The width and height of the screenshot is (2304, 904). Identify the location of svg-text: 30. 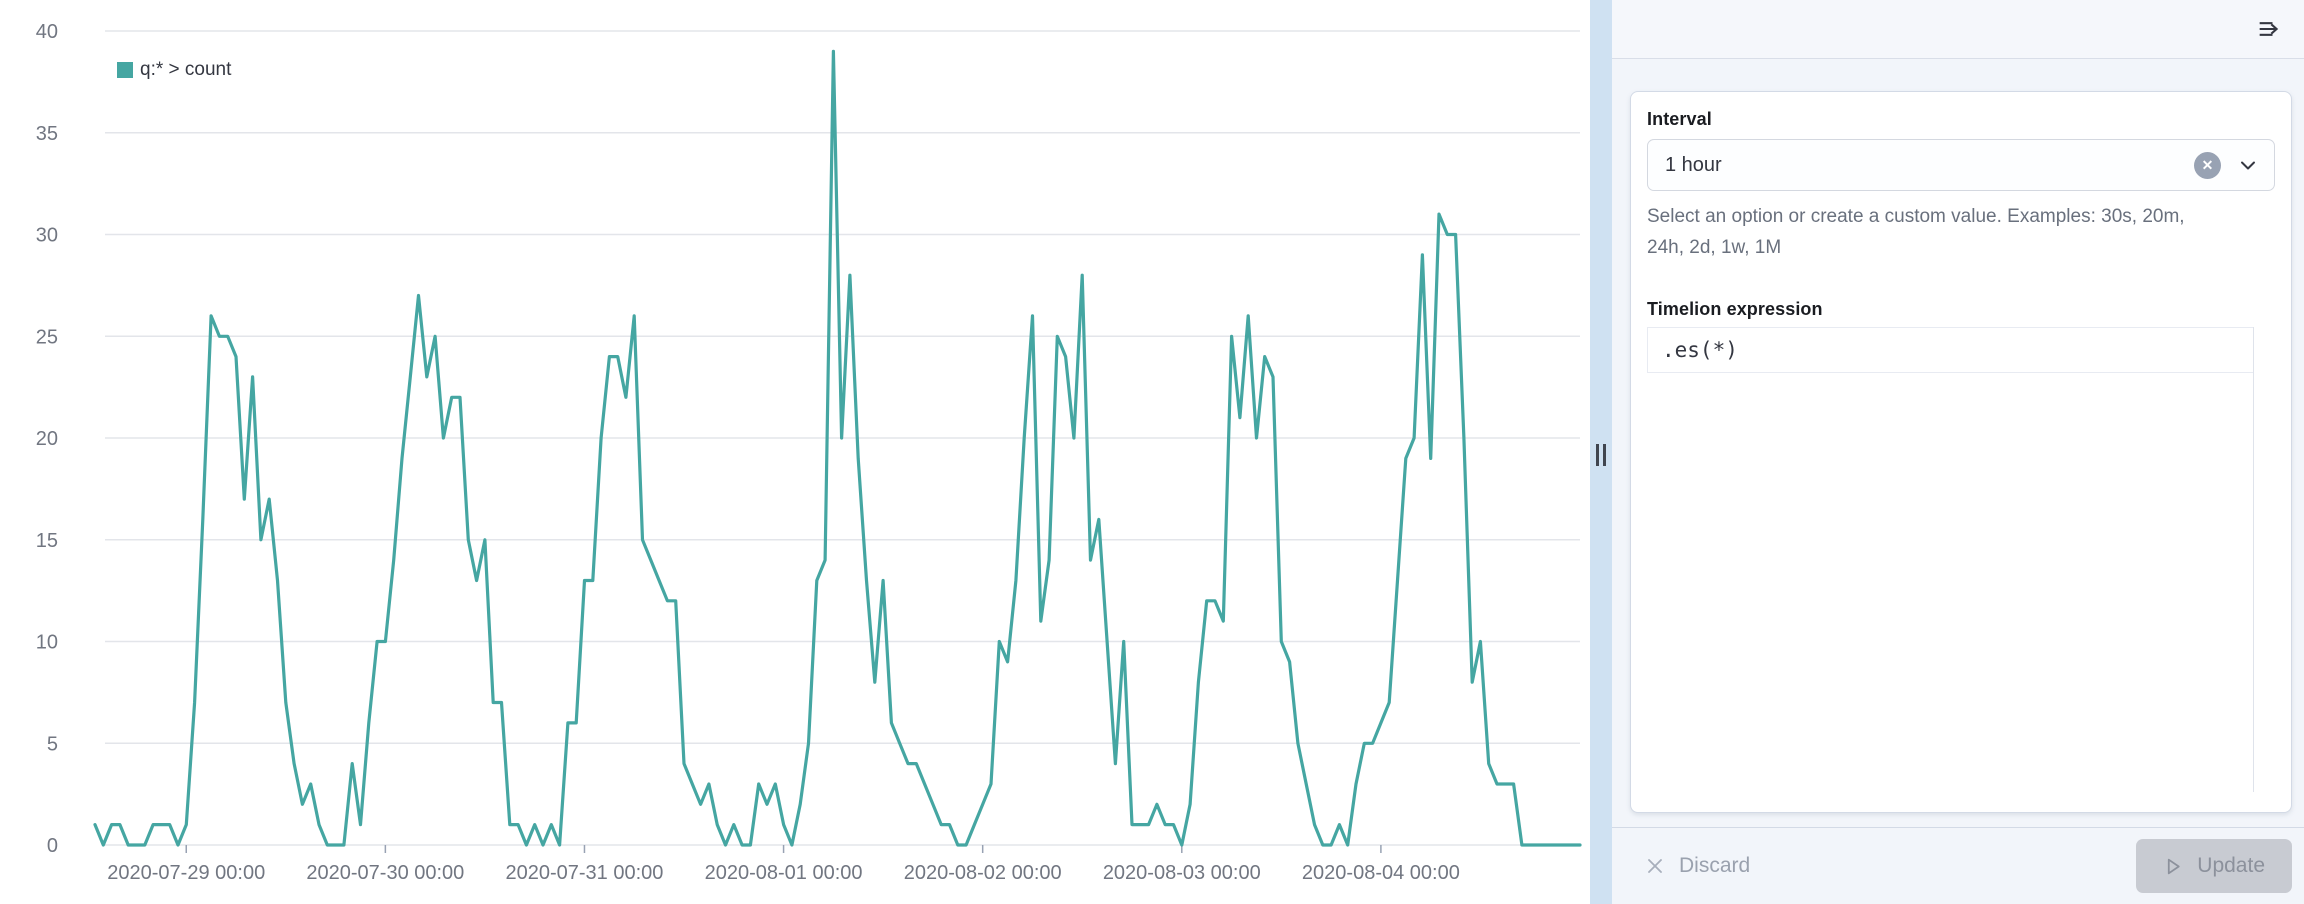
(47, 236).